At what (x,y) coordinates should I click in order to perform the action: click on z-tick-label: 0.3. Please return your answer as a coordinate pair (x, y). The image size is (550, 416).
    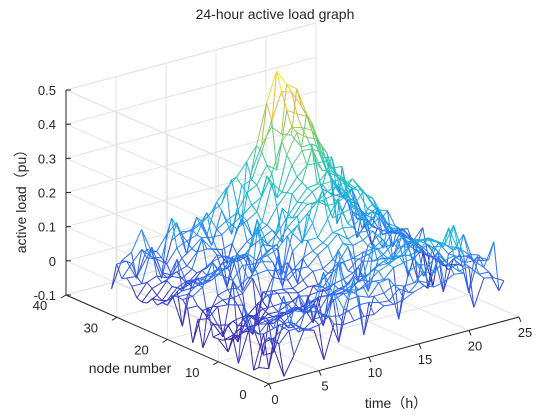
    Looking at the image, I should click on (47, 158).